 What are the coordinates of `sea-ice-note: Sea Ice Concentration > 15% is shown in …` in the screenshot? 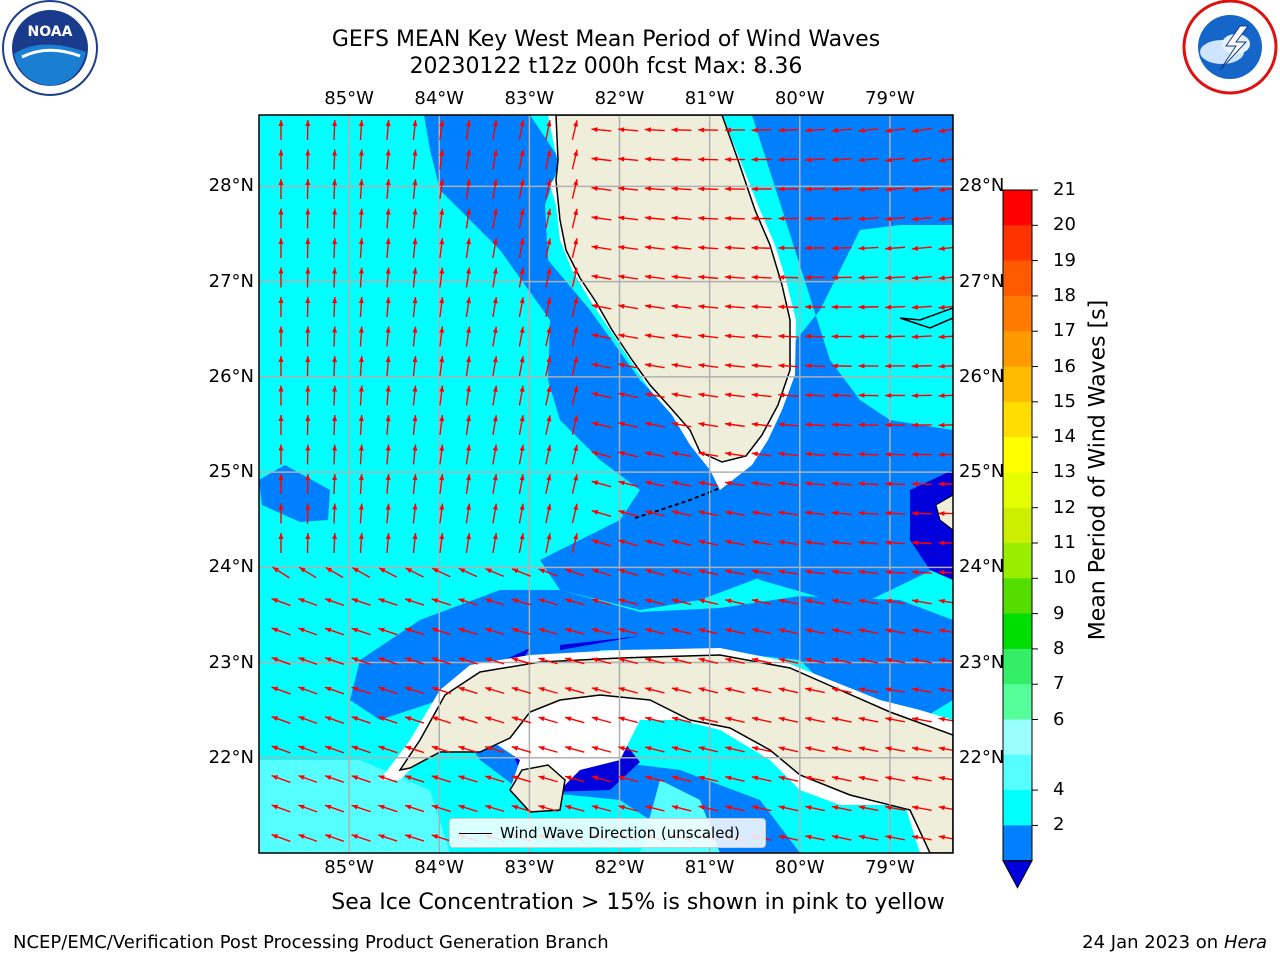 It's located at (638, 902).